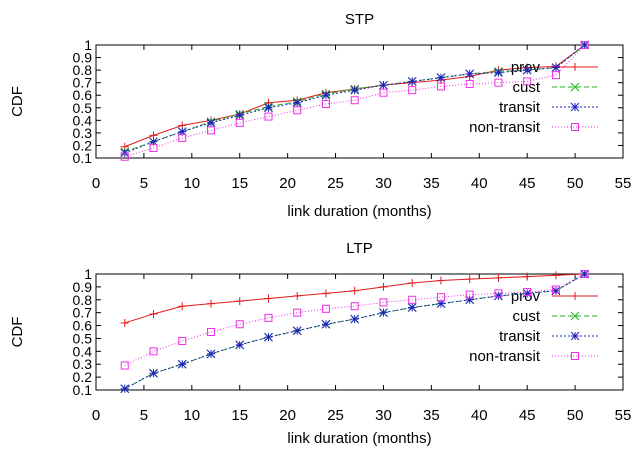  I want to click on y-tick-label: 0.8, so click(83, 300).